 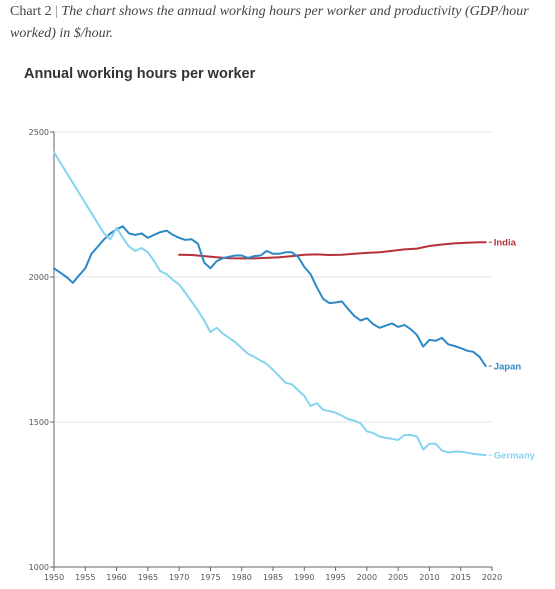 I want to click on x-tick-label-1960: 1960, so click(x=116, y=577).